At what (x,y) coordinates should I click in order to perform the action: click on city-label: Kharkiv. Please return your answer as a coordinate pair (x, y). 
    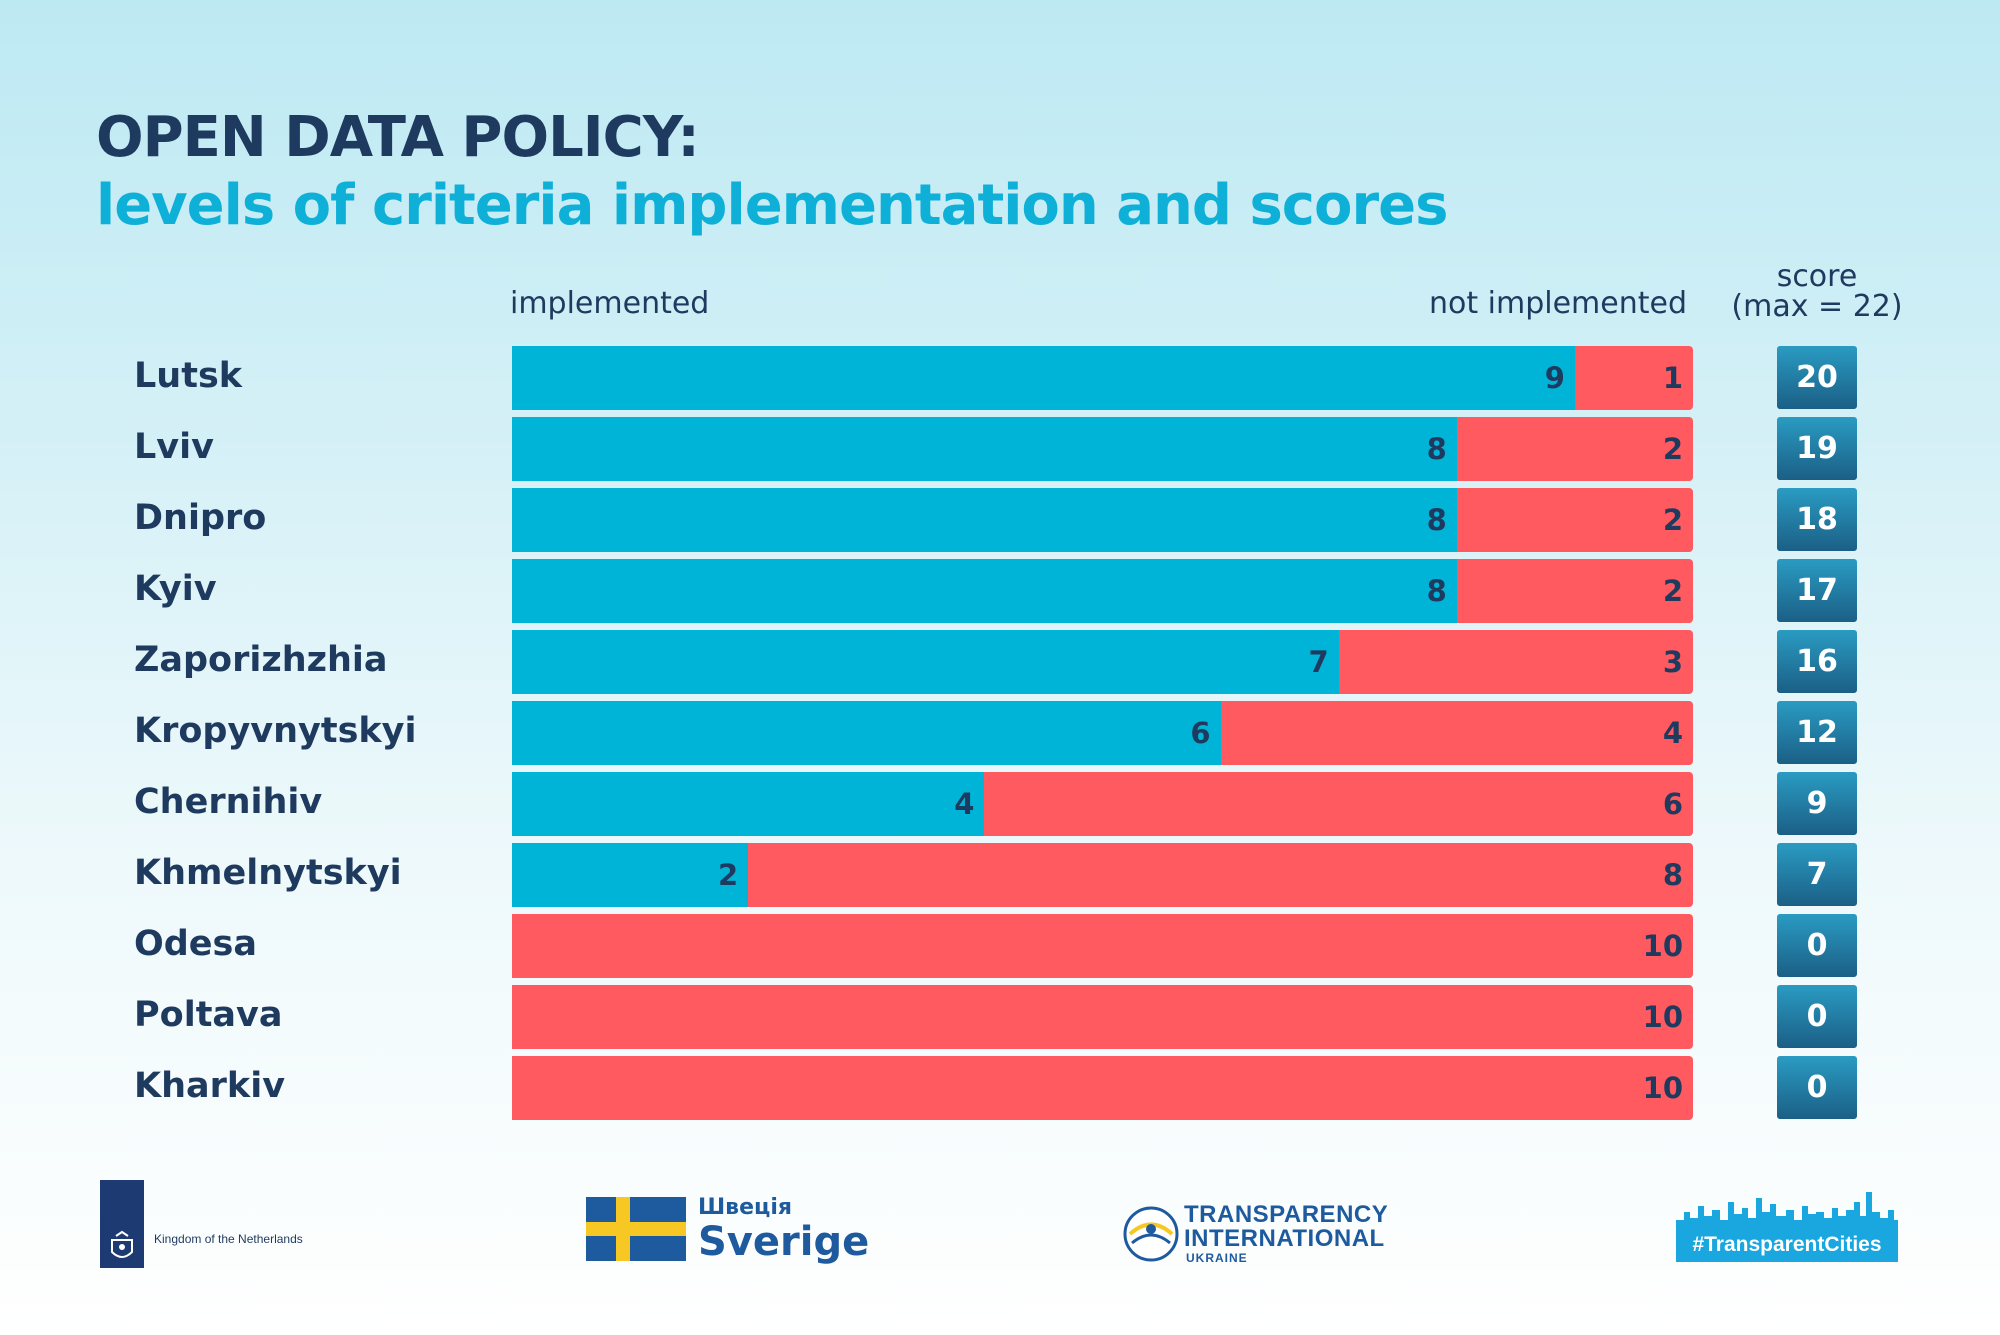
    Looking at the image, I should click on (210, 1086).